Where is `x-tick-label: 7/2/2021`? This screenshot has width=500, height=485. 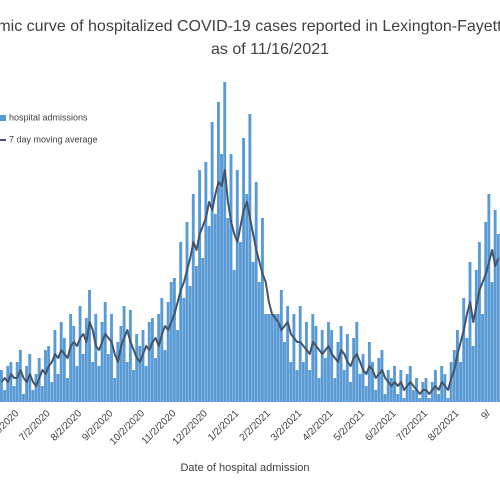 x-tick-label: 7/2/2021 is located at coordinates (413, 426).